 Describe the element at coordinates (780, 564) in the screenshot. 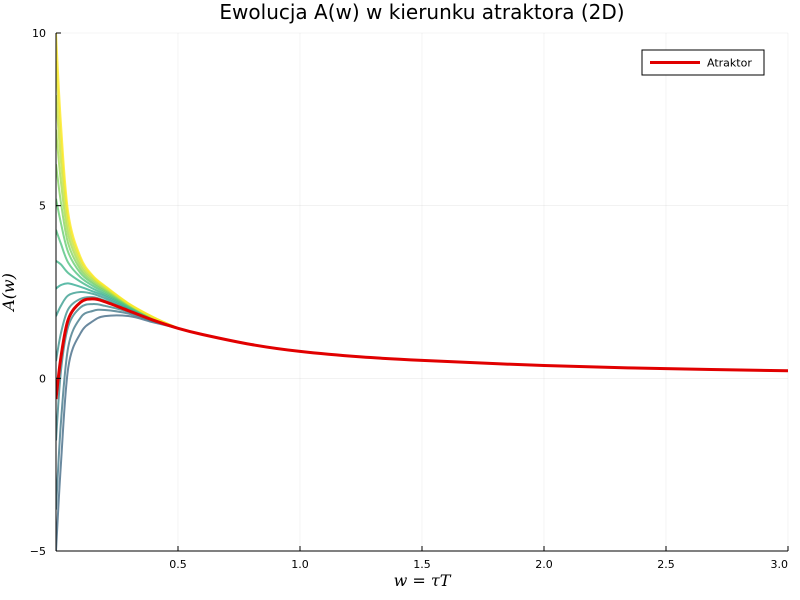

I see `x-tick-label-5: 3.0` at that location.